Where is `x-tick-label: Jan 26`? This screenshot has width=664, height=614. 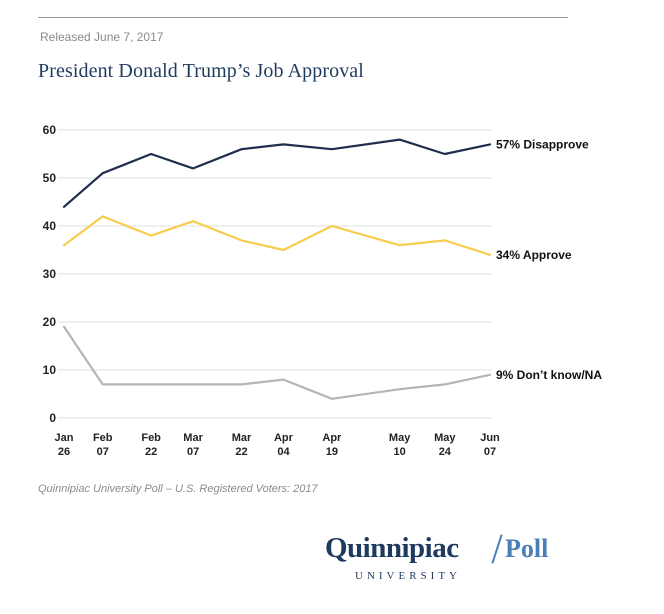
x-tick-label: Jan 26 is located at coordinates (64, 445).